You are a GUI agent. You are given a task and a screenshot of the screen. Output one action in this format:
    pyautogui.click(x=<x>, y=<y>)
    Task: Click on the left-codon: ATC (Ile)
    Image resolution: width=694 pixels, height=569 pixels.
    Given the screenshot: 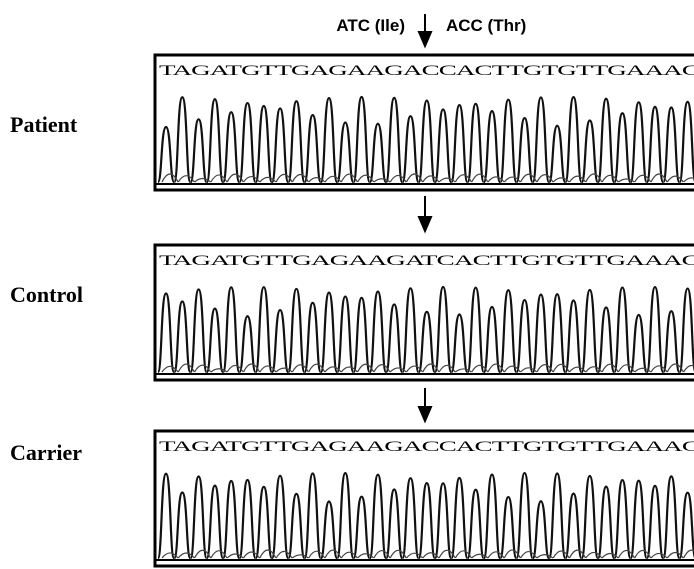 What is the action you would take?
    pyautogui.click(x=370, y=25)
    